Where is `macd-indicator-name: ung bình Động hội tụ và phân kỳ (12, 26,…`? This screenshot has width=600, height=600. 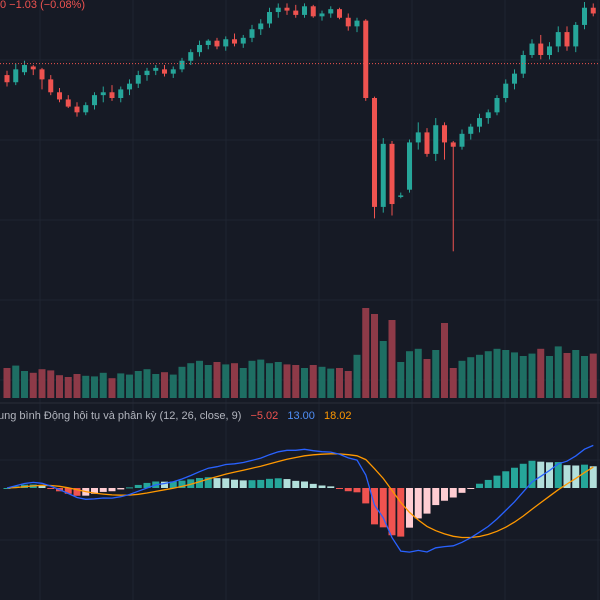
macd-indicator-name: ung bình Động hội tụ và phân kỳ (12, 26,… is located at coordinates (121, 416).